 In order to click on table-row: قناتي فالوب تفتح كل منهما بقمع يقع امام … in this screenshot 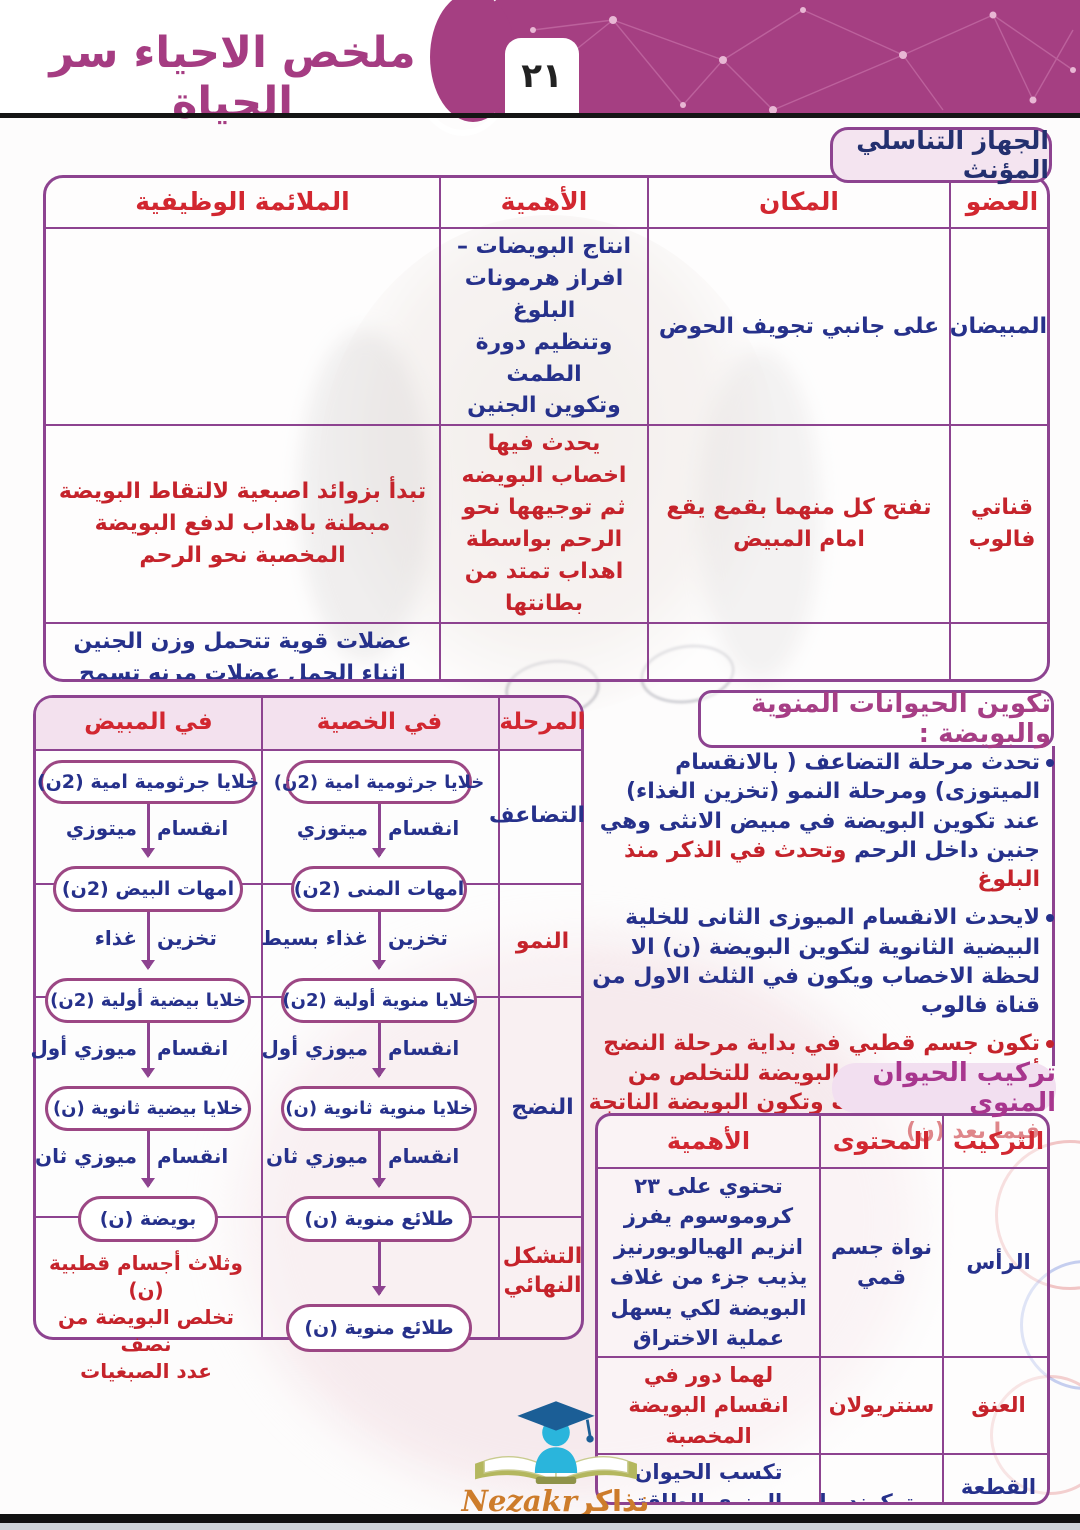, I will do `click(546, 524)`.